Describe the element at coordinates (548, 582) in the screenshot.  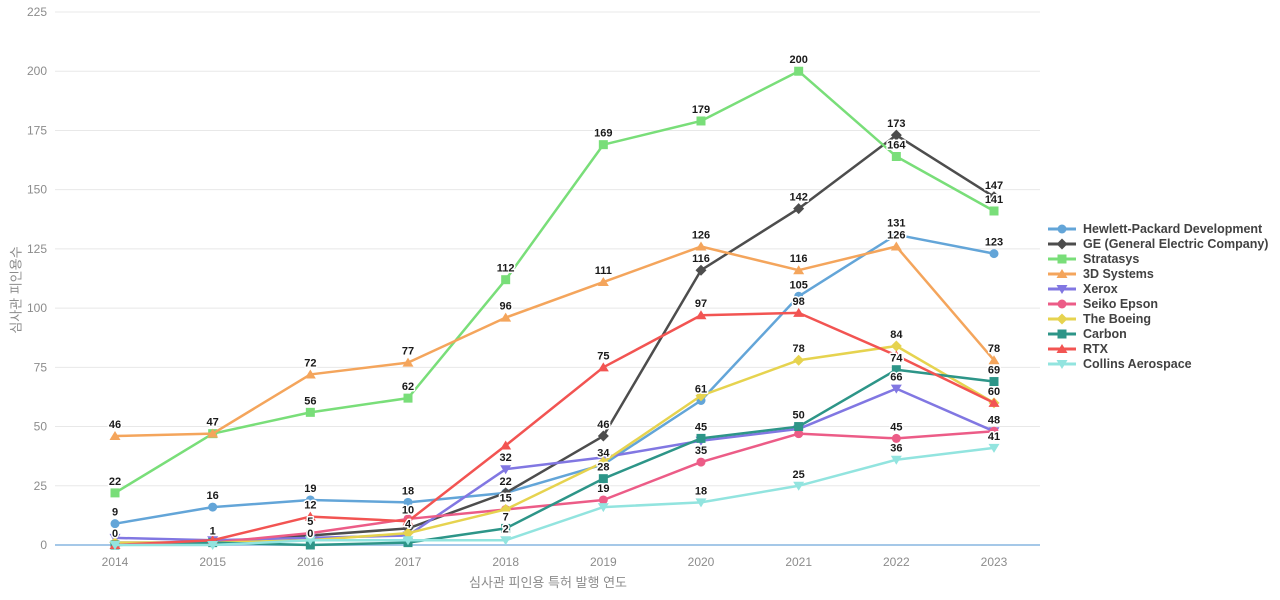
I see `x-axis-title: 심사관 피인용 특허 발행 연도` at that location.